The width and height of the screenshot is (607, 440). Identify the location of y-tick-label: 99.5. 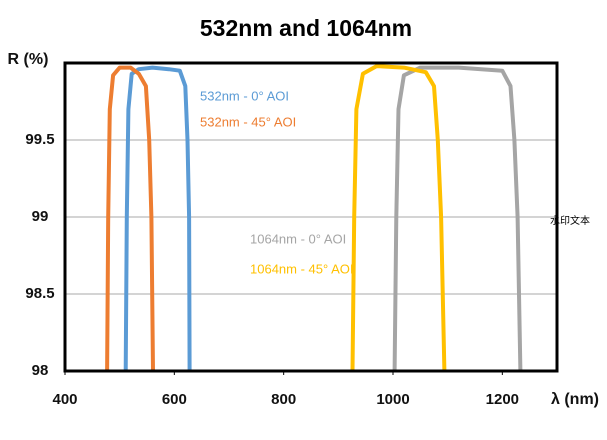
(39, 139).